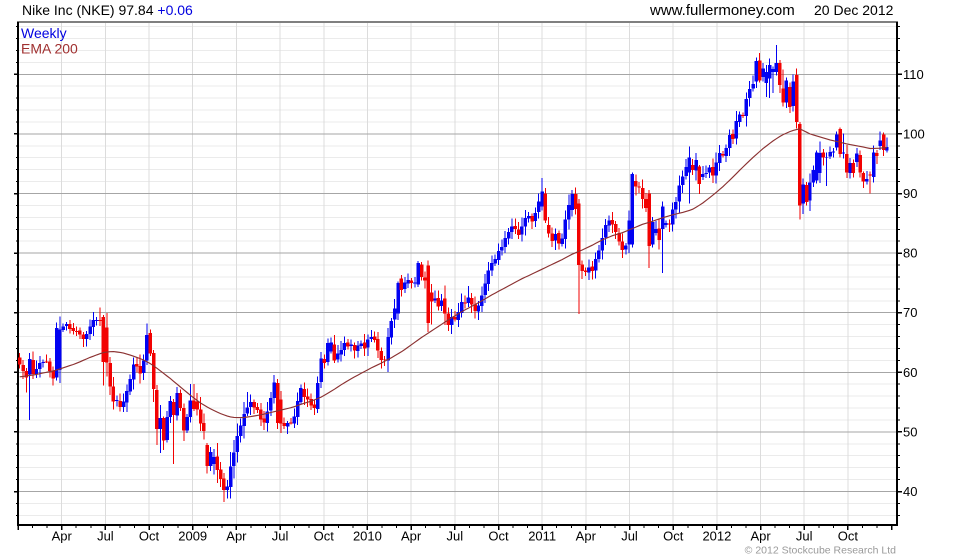  Describe the element at coordinates (913, 74) in the screenshot. I see `svg-text: 110` at that location.